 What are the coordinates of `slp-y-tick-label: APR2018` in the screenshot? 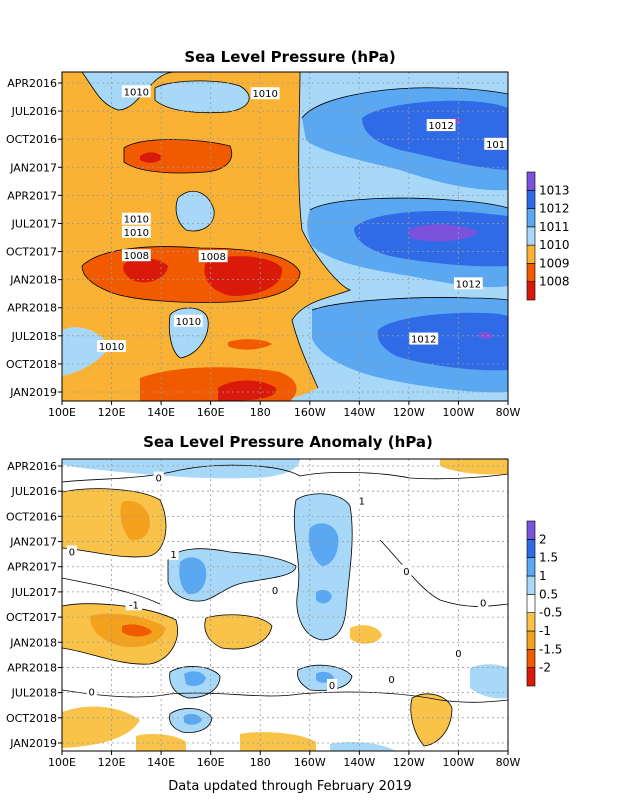 It's located at (32, 308).